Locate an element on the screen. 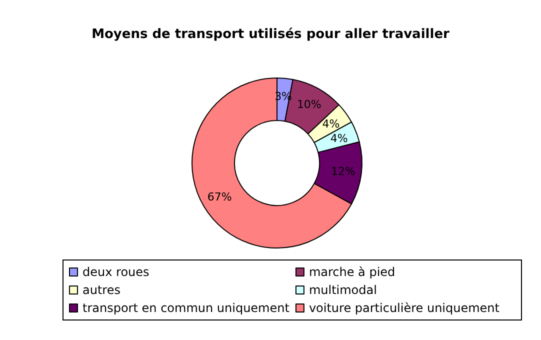  legend-label: voiture particulière uniquement is located at coordinates (404, 308).